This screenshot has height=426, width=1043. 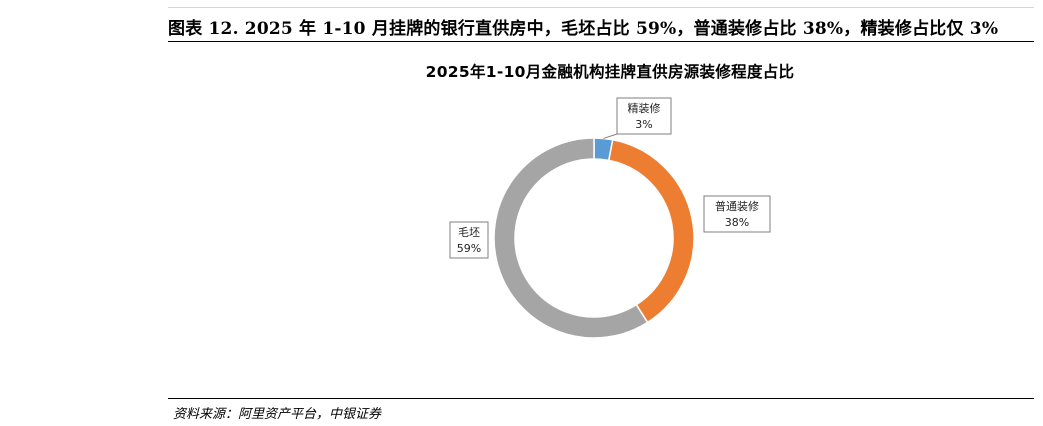 What do you see at coordinates (601, 398) in the screenshot?
I see `source-rule` at bounding box center [601, 398].